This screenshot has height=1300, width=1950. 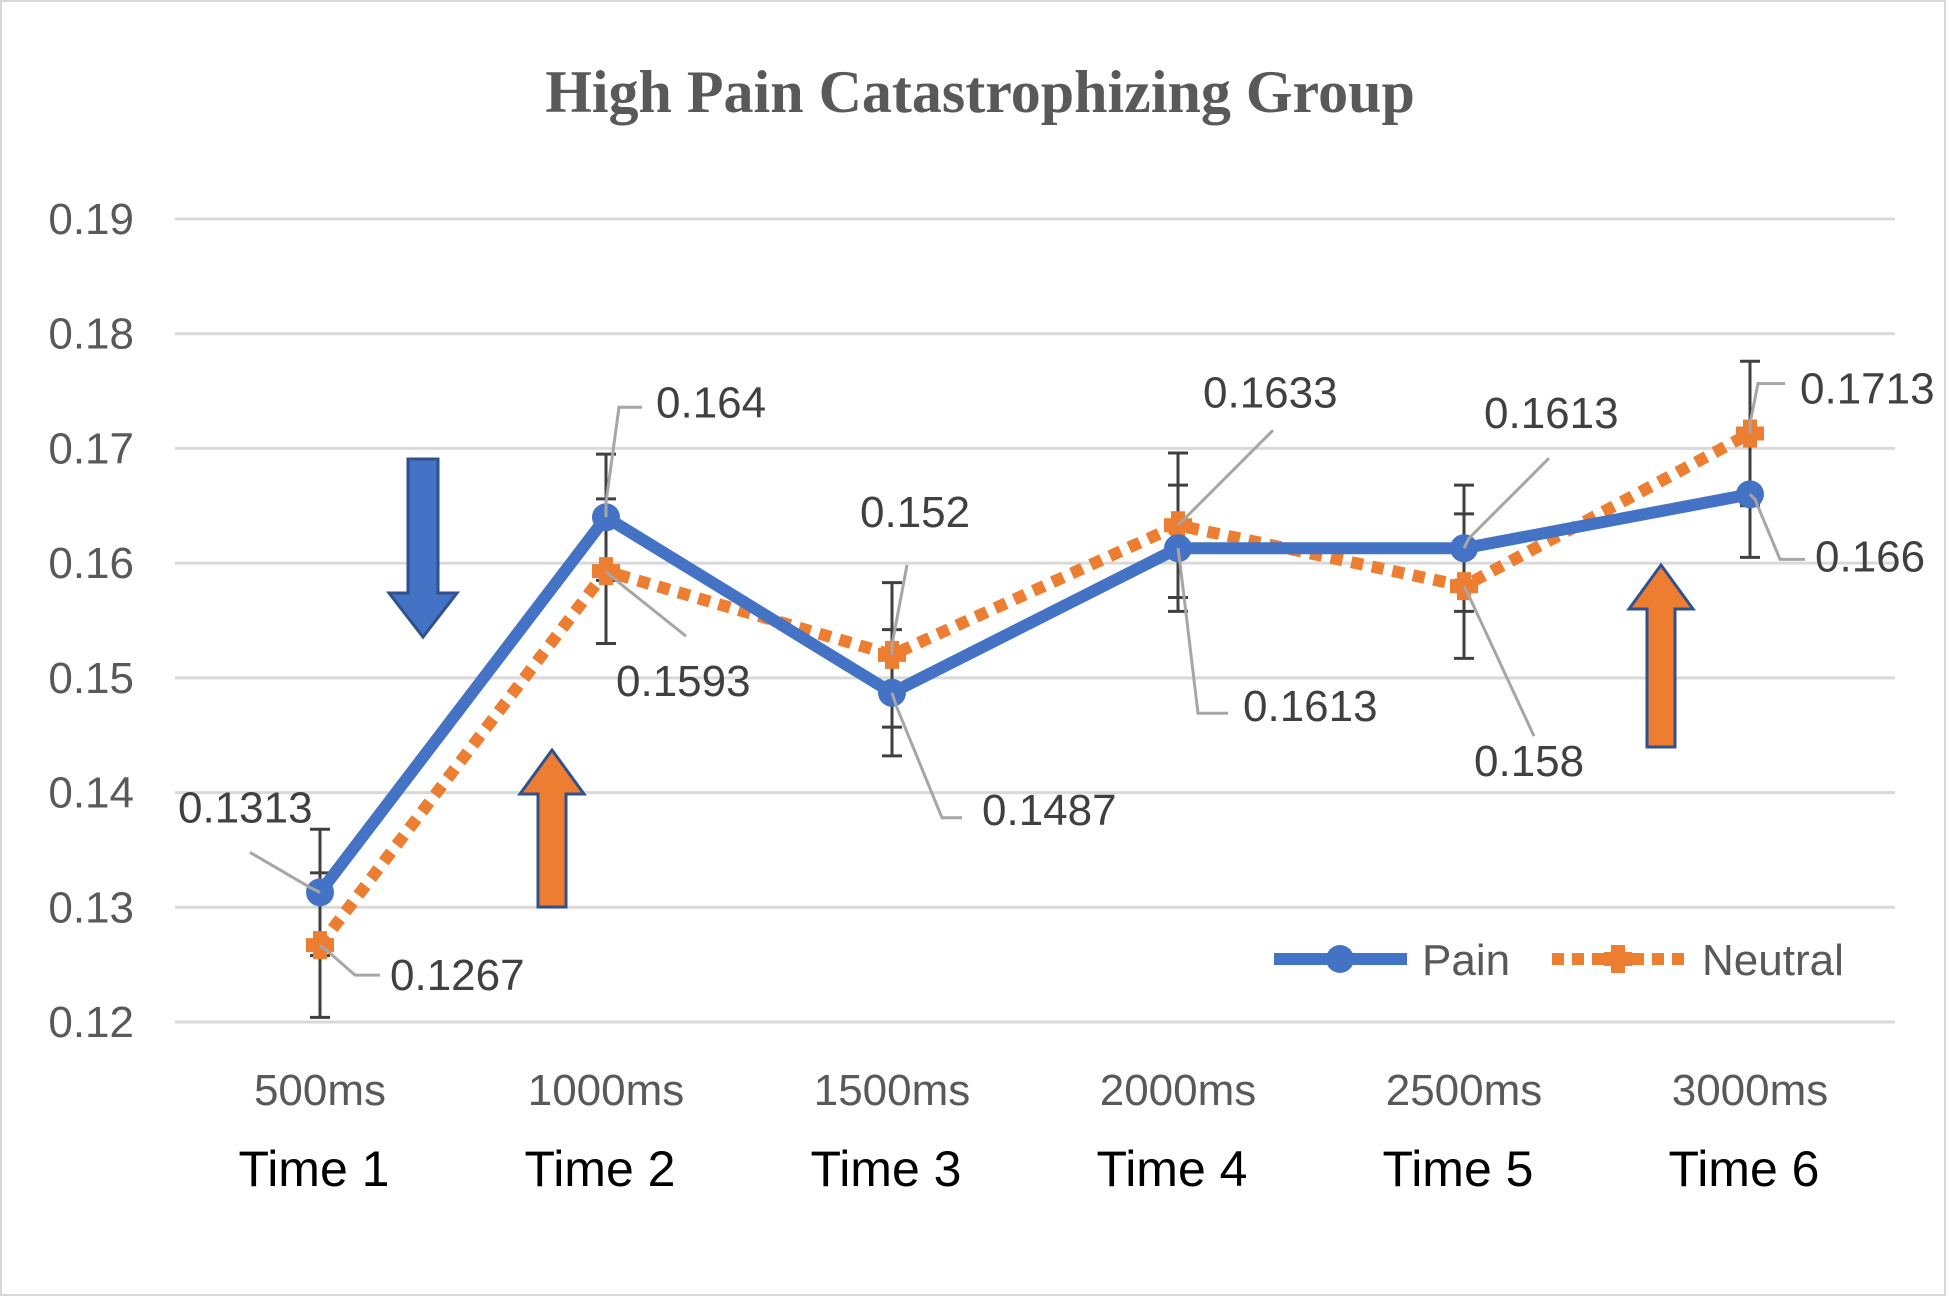 What do you see at coordinates (606, 1090) in the screenshot?
I see `x-category-label: 1000ms` at bounding box center [606, 1090].